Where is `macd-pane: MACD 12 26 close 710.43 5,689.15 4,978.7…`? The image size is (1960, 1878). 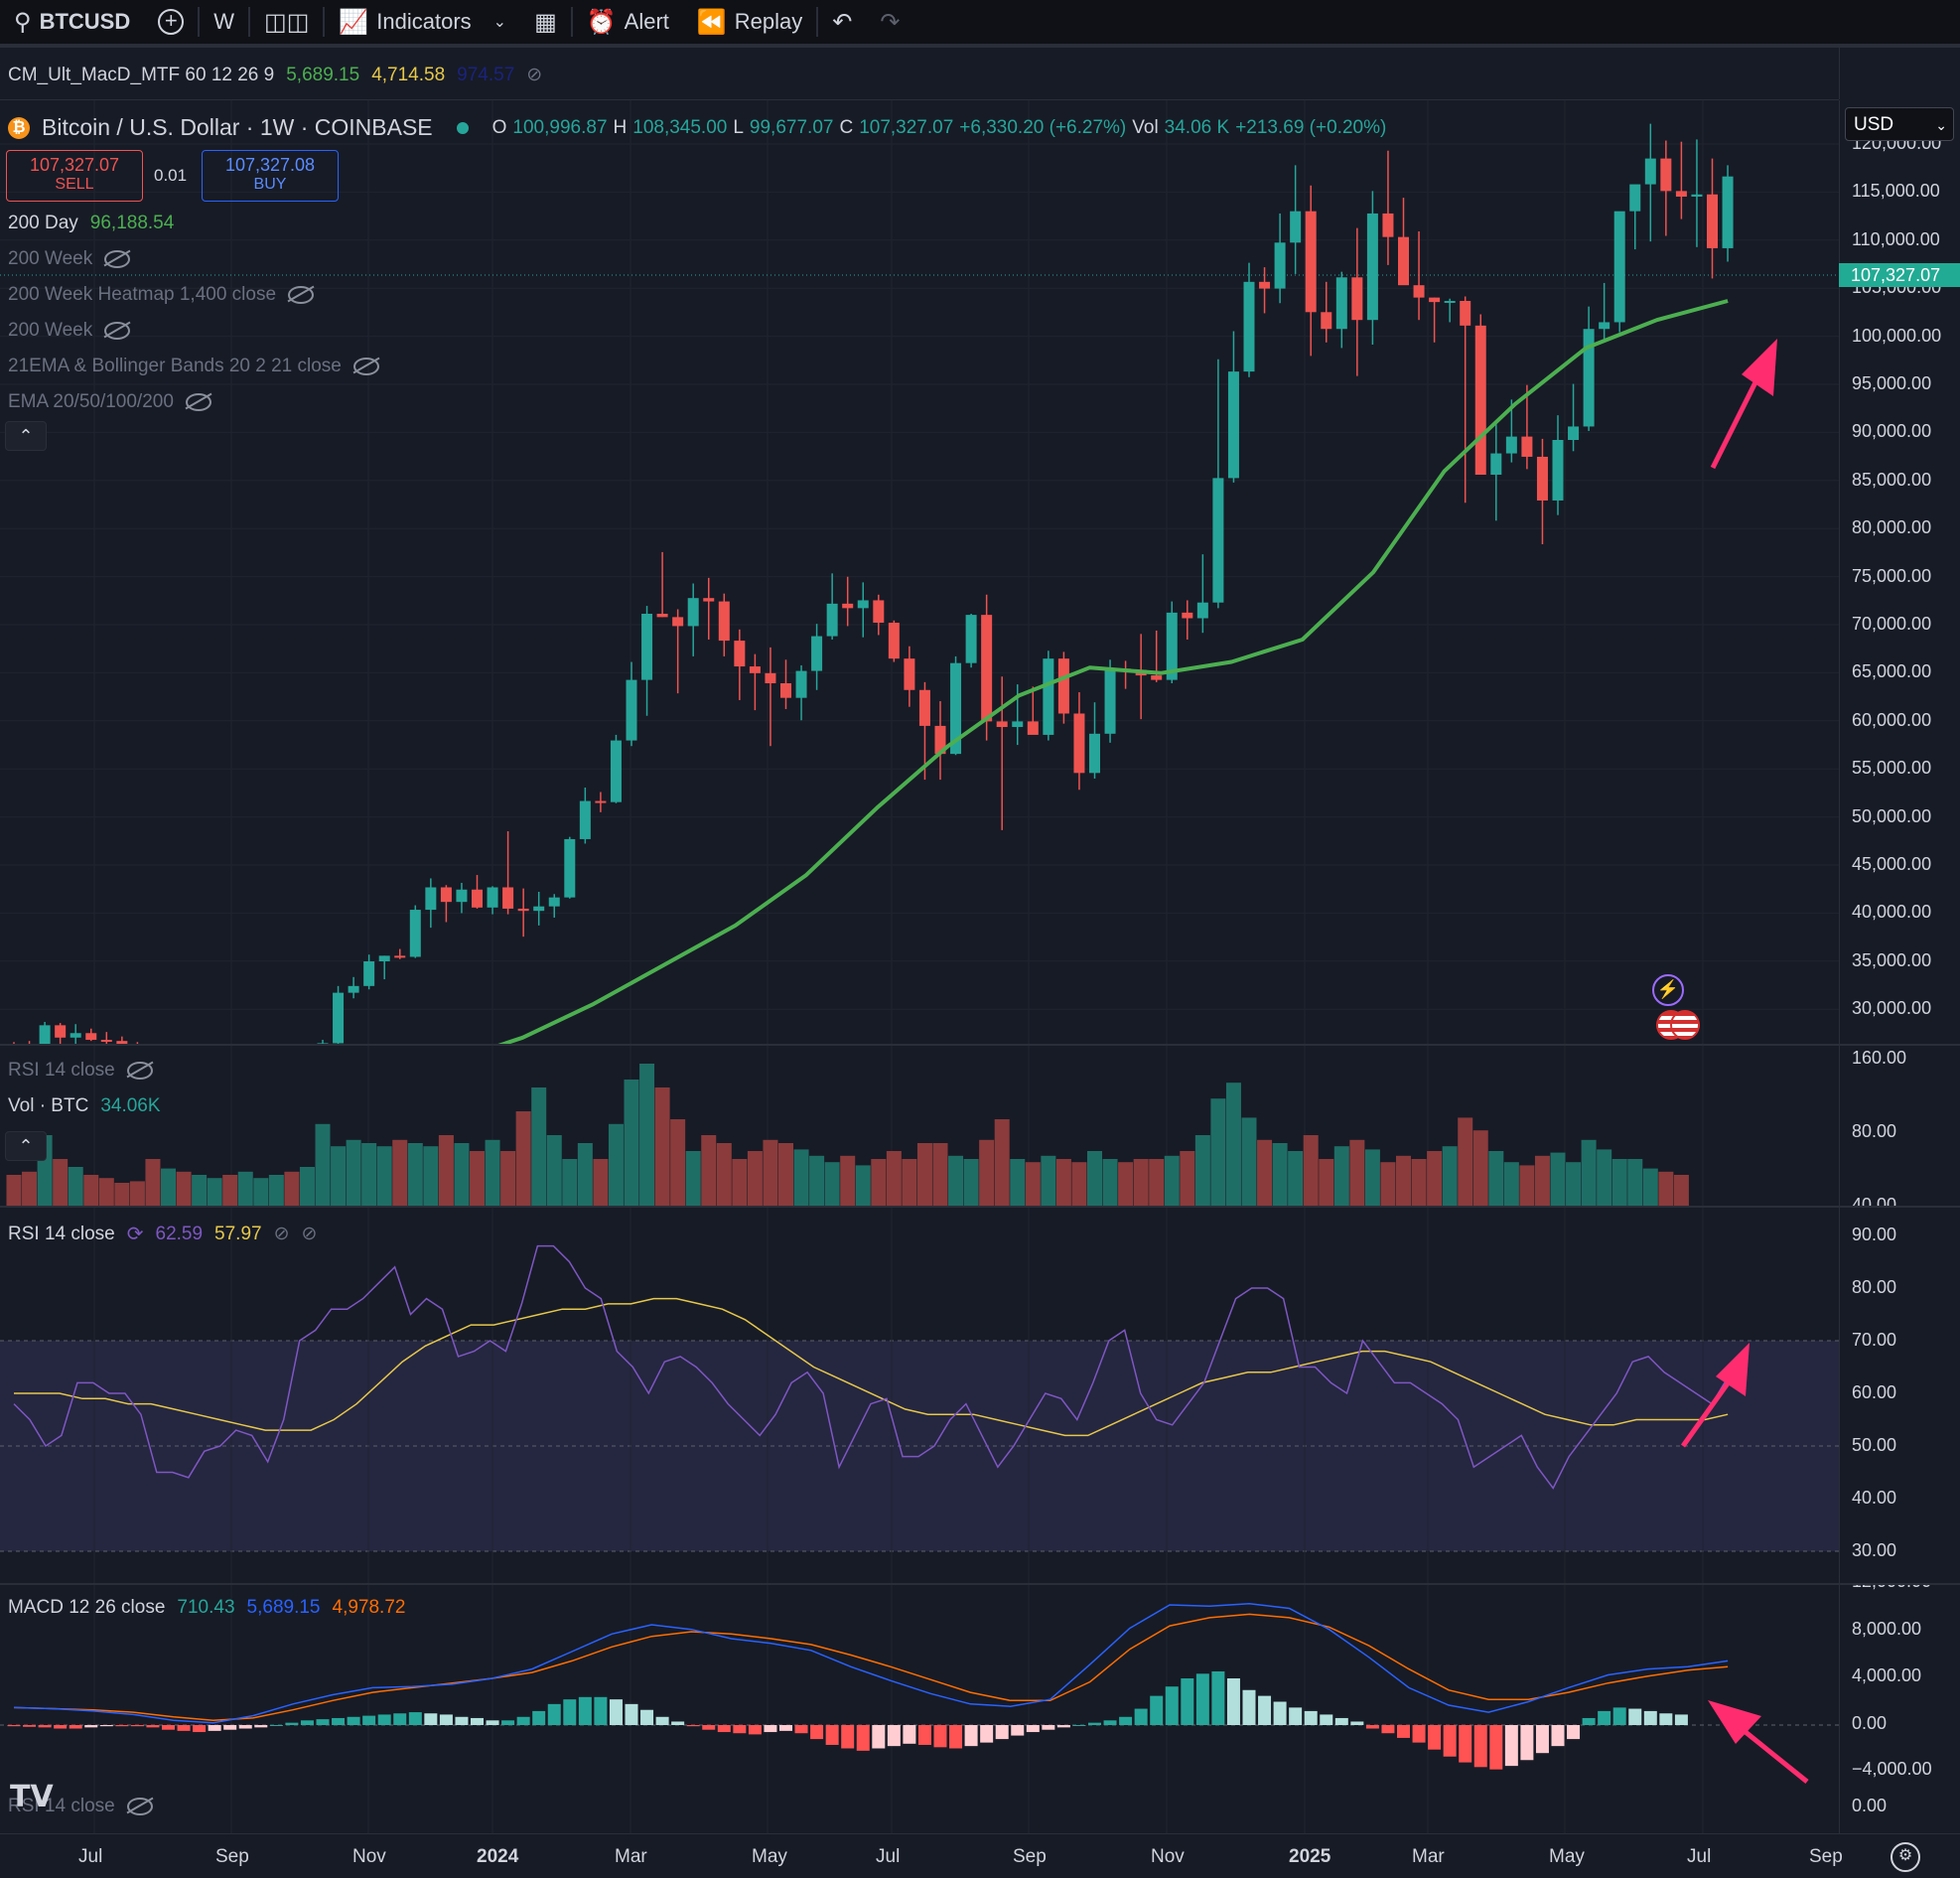 macd-pane: MACD 12 26 close 710.43 5,689.15 4,978.7… is located at coordinates (919, 1709).